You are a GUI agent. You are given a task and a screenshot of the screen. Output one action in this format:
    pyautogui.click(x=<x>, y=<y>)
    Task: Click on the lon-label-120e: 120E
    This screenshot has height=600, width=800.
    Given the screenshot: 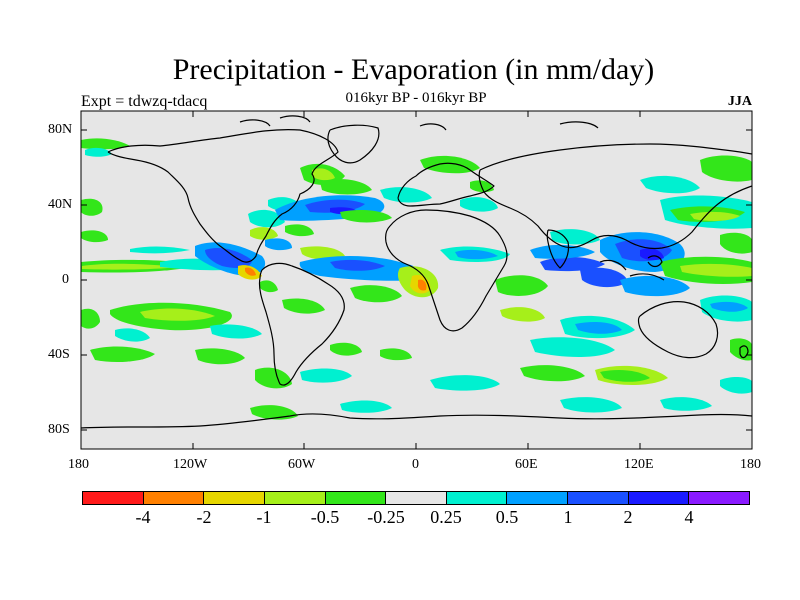 What is the action you would take?
    pyautogui.click(x=639, y=464)
    